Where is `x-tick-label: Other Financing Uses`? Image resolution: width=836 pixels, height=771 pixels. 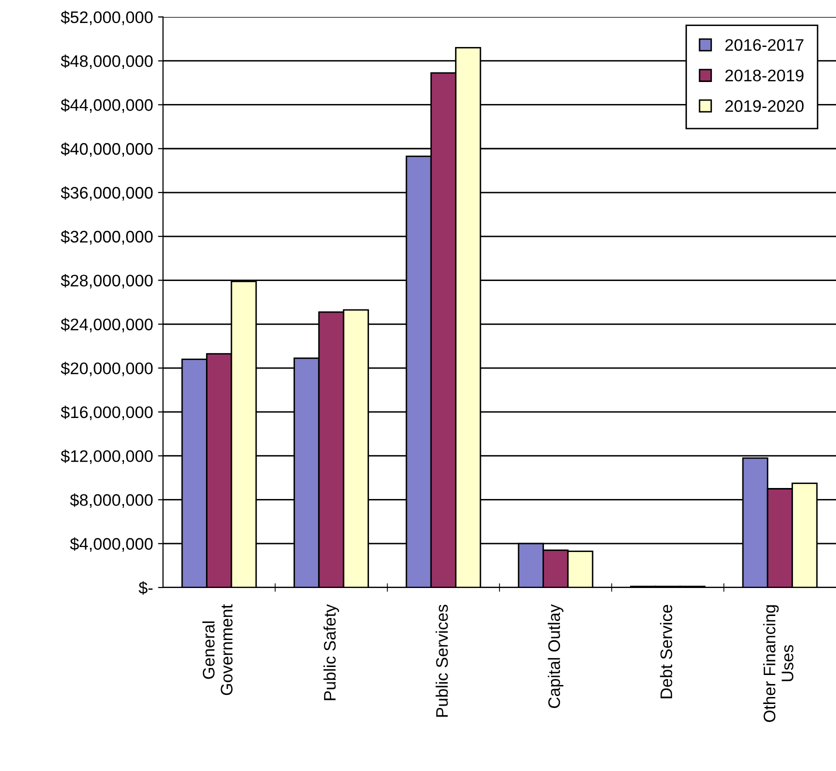 x-tick-label: Other Financing Uses is located at coordinates (778, 663).